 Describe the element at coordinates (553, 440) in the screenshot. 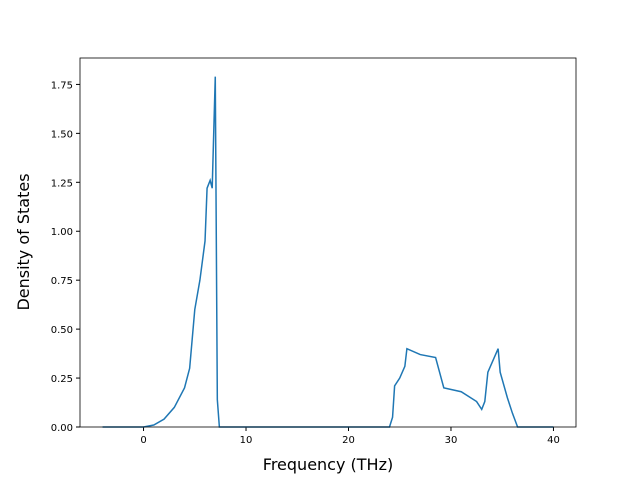

I see `x-tick-label: 40` at that location.